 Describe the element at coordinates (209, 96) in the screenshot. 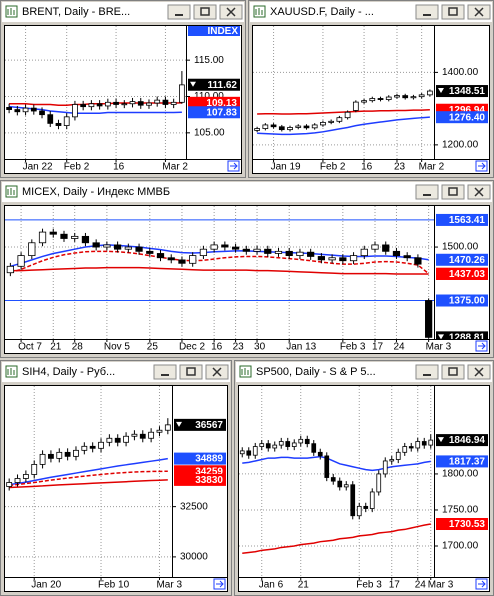

I see `y-tick-label: 110.00` at that location.